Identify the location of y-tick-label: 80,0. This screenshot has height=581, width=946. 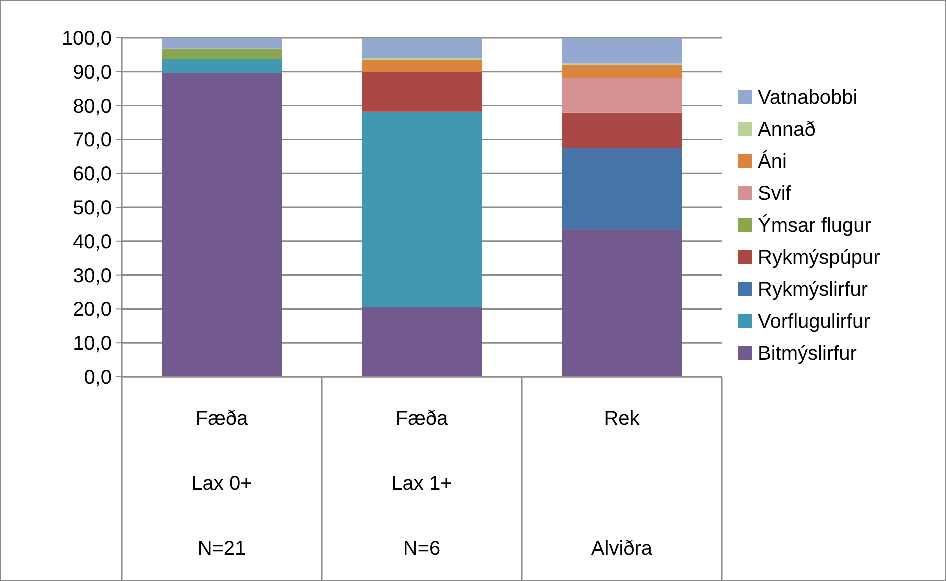
(92, 107).